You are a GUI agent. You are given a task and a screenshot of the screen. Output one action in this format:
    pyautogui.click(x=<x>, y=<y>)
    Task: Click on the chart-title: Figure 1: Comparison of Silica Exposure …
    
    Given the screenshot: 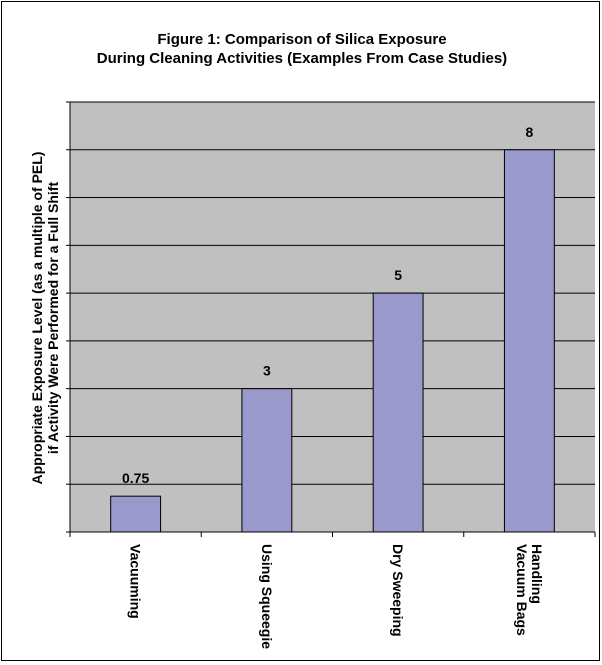 What is the action you would take?
    pyautogui.click(x=302, y=49)
    